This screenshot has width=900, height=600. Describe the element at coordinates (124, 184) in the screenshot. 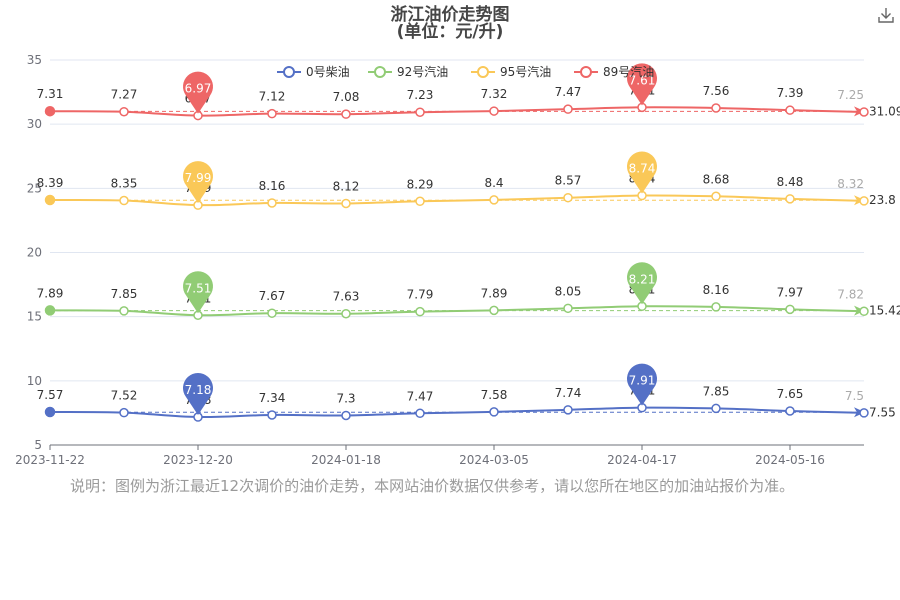

I see `data-label: 8.35` at that location.